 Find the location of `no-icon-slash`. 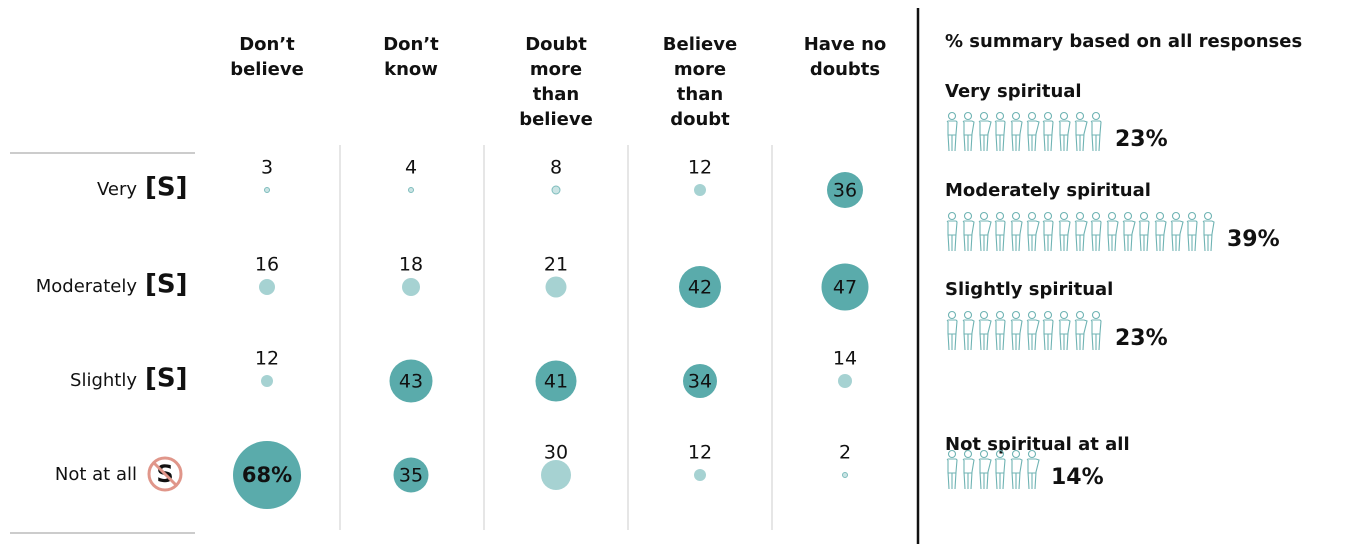

no-icon-slash is located at coordinates (165, 474).